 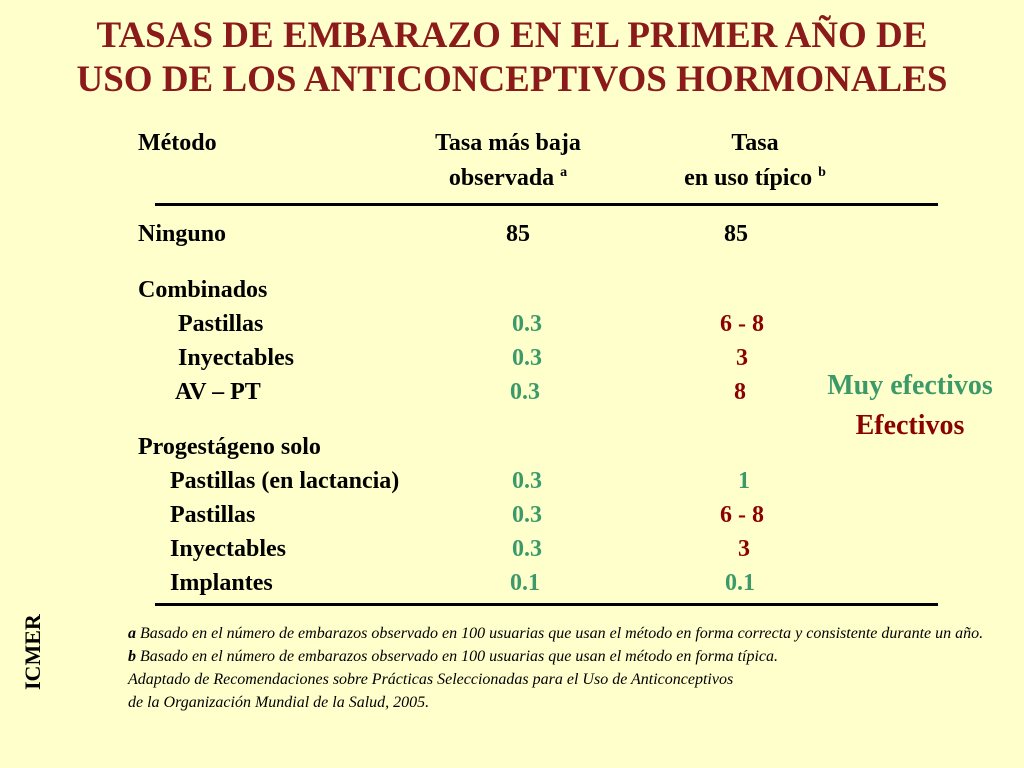 I want to click on header-typical-sup: b, so click(x=822, y=172).